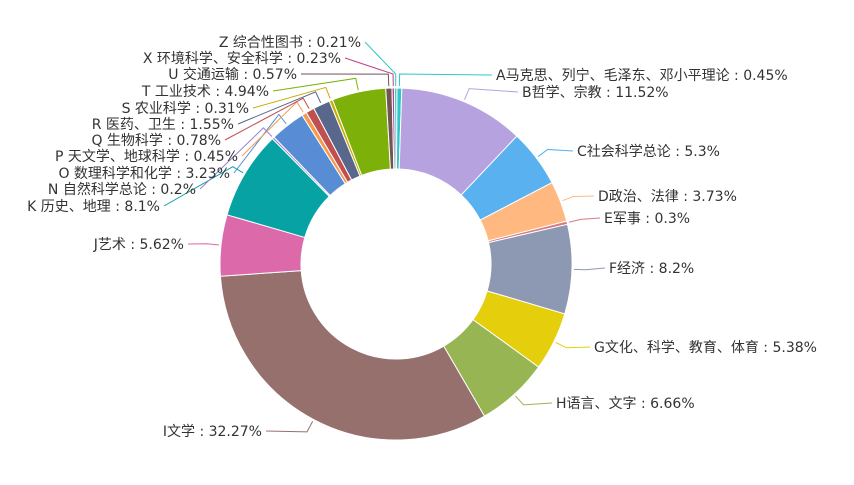  I want to click on slice-label-5: F经济 : 8.2%, so click(651, 269).